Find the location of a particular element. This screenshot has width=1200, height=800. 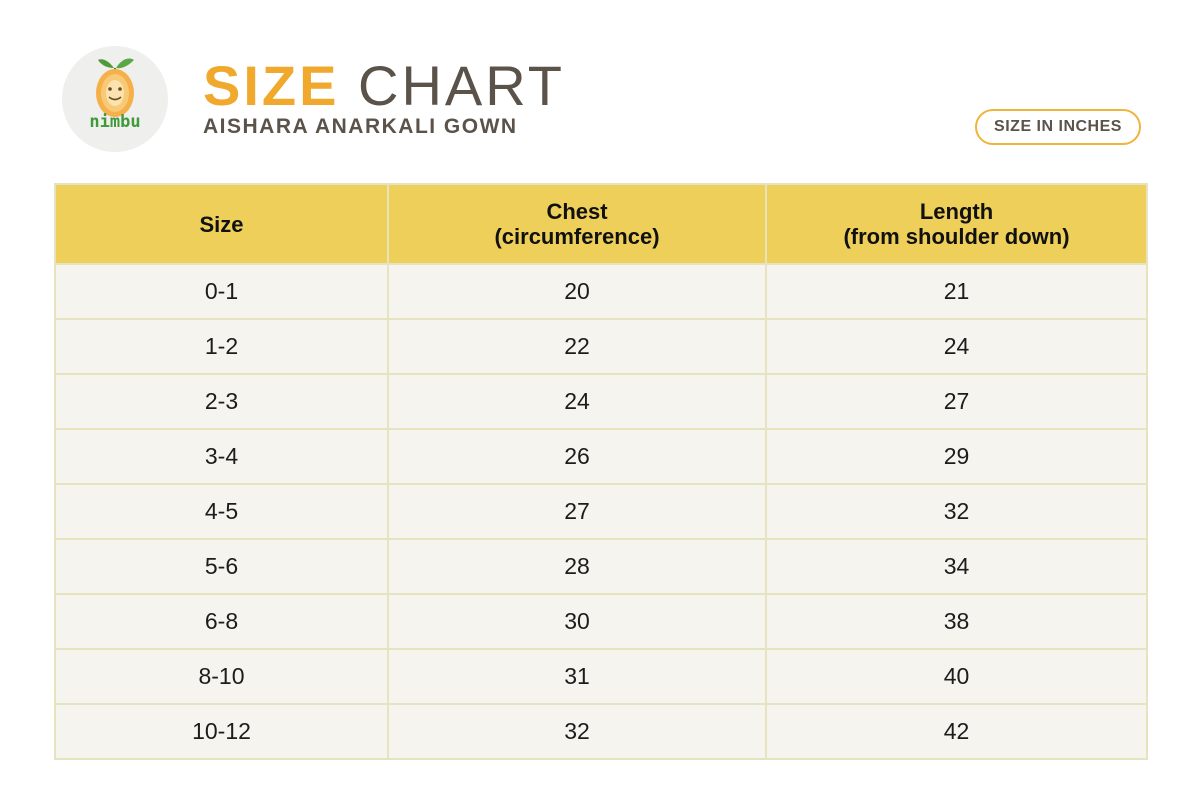

cell-size: 8-10 is located at coordinates (221, 676).